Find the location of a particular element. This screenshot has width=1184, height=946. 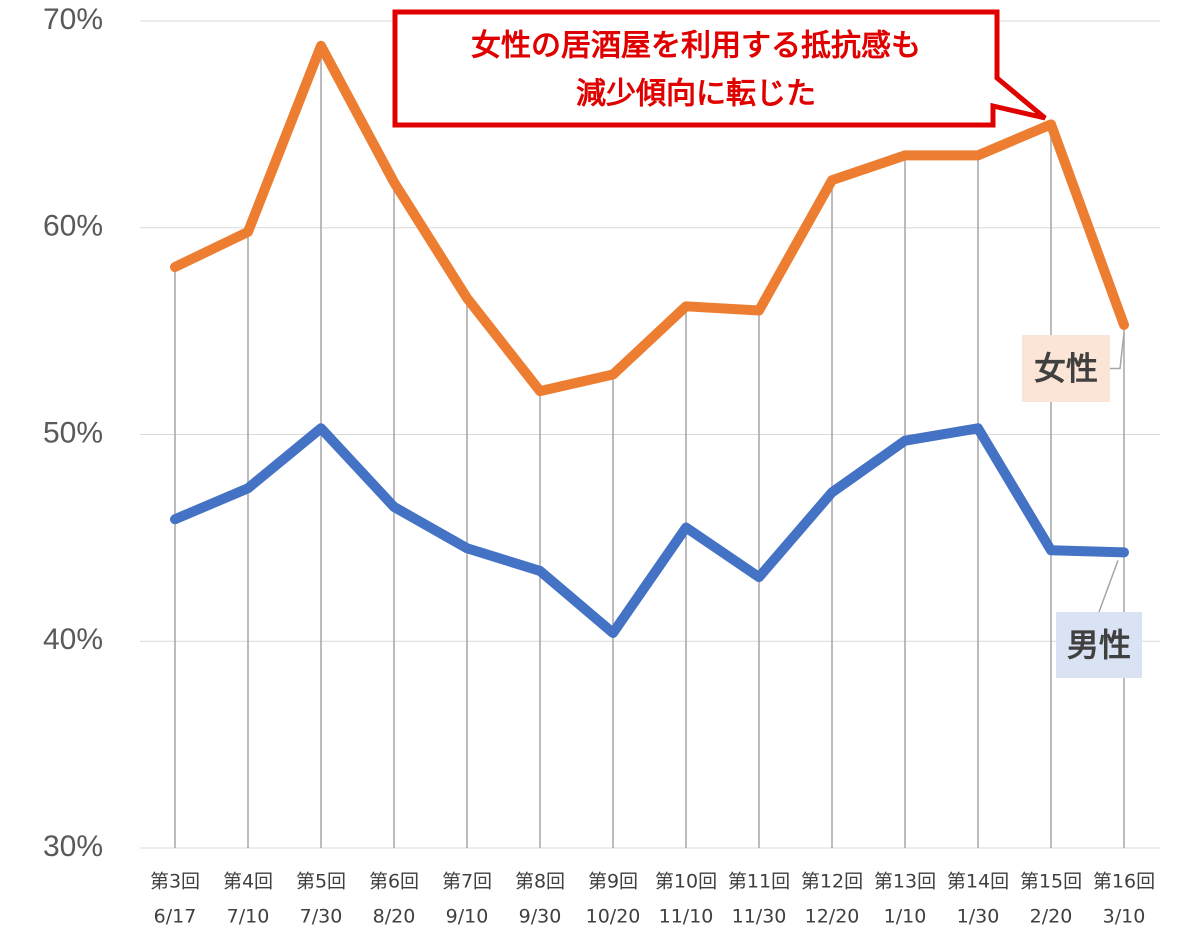

y-tick-label: 40% is located at coordinates (73, 639).